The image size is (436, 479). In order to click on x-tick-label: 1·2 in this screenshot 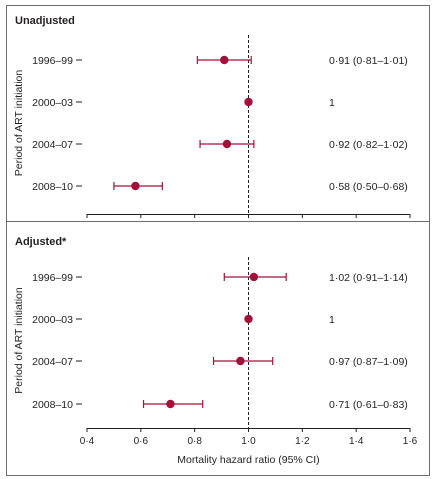, I will do `click(302, 441)`.